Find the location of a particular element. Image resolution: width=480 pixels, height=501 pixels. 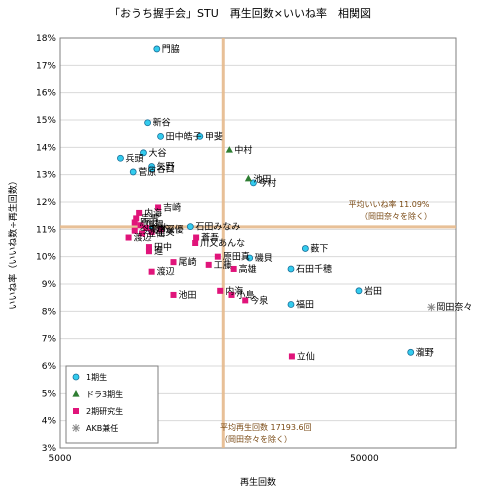

legend-entry: 2期研究生 is located at coordinates (104, 411).